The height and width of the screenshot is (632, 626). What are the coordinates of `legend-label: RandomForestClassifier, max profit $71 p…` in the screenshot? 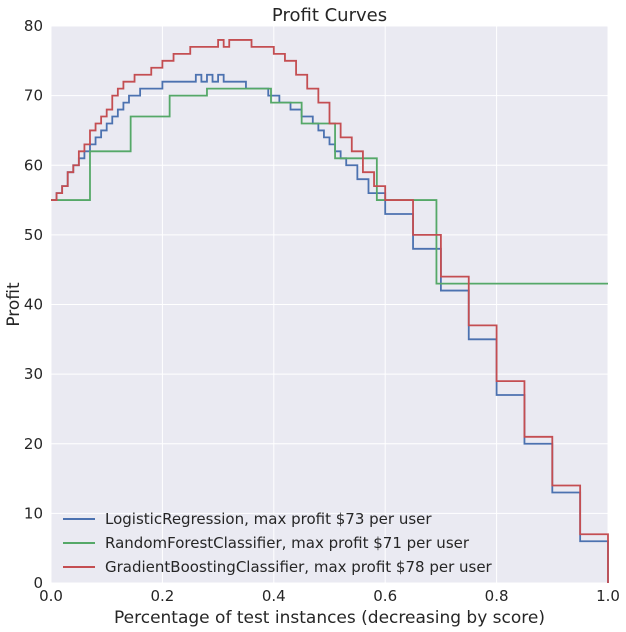 It's located at (287, 543).